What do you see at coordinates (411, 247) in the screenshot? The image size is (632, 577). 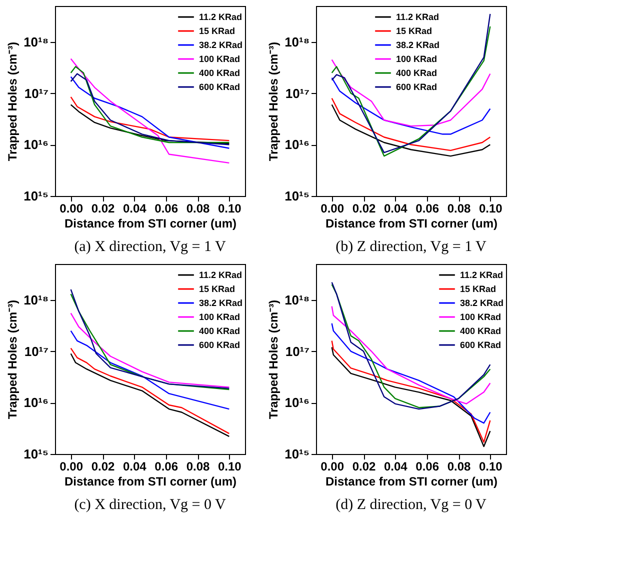 I see `text: (b) Z direction, Vg = 1 V` at bounding box center [411, 247].